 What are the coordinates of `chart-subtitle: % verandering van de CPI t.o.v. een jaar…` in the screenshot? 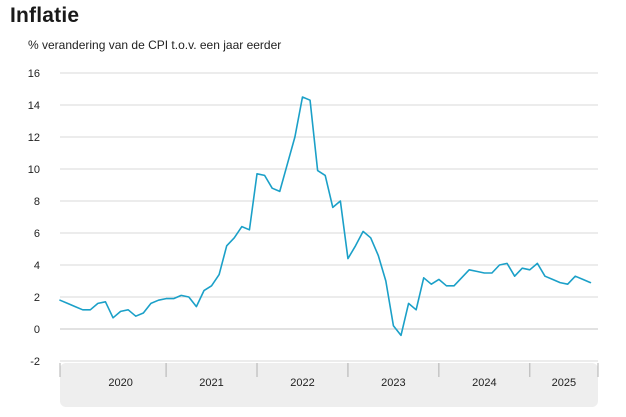 It's located at (155, 45).